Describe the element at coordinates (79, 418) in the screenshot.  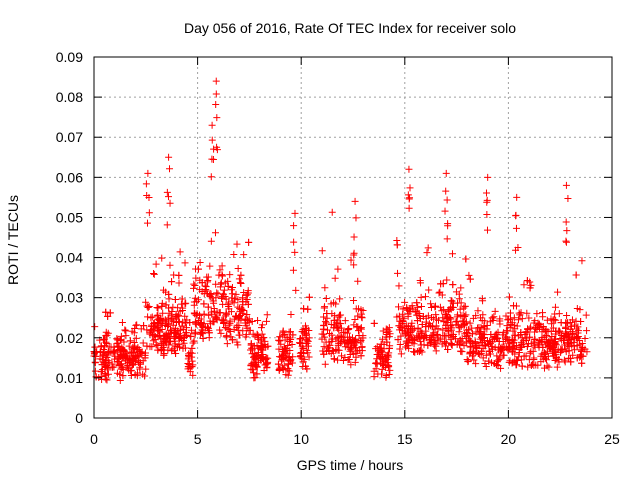
I see `y-tick-label: 0` at that location.